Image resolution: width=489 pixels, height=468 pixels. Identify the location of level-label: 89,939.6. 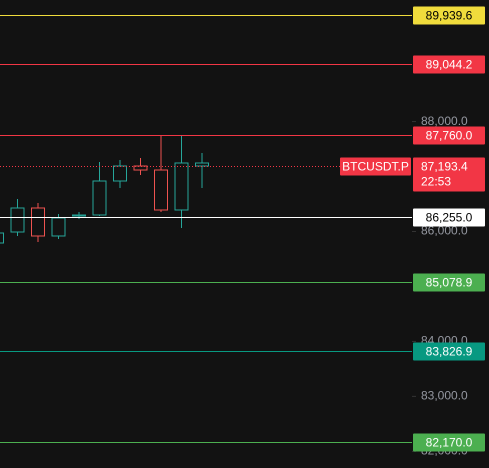
(449, 16).